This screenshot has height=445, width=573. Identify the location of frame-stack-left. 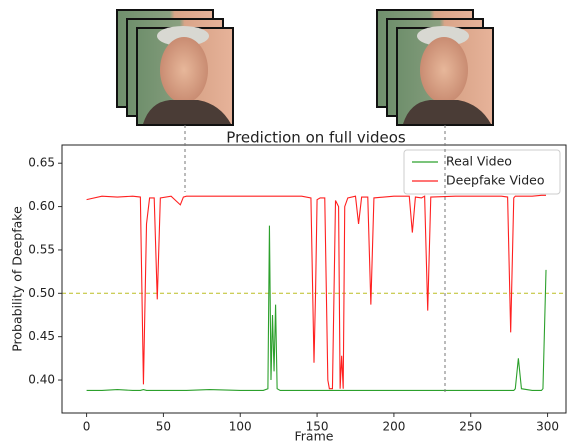
(175, 67).